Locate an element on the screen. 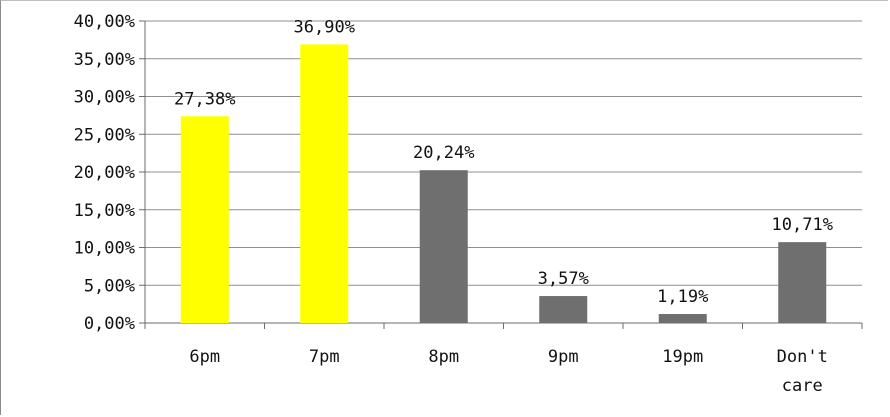  y-axis-tick-label: 5,00% is located at coordinates (109, 286).